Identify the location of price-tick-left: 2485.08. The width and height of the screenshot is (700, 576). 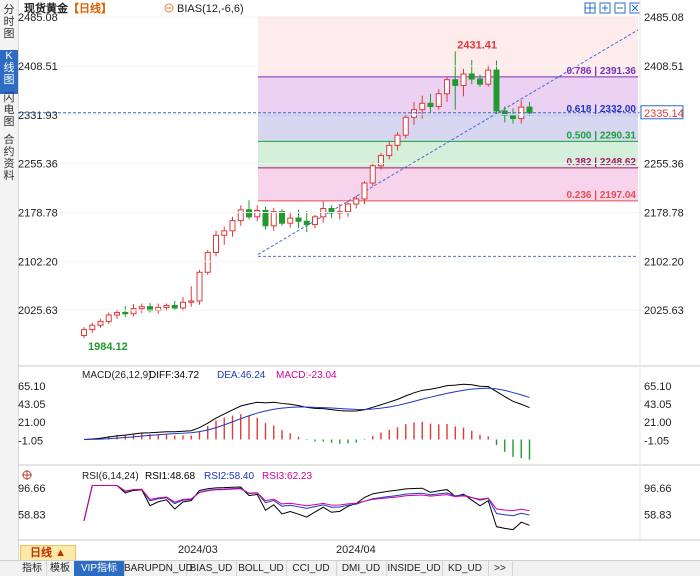
(38, 18).